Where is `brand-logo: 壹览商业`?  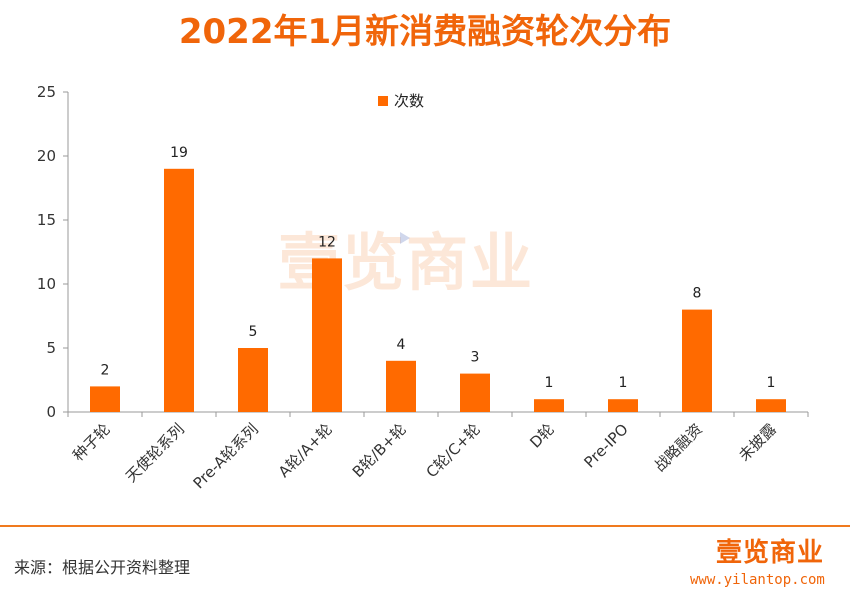 brand-logo: 壹览商业 is located at coordinates (770, 553).